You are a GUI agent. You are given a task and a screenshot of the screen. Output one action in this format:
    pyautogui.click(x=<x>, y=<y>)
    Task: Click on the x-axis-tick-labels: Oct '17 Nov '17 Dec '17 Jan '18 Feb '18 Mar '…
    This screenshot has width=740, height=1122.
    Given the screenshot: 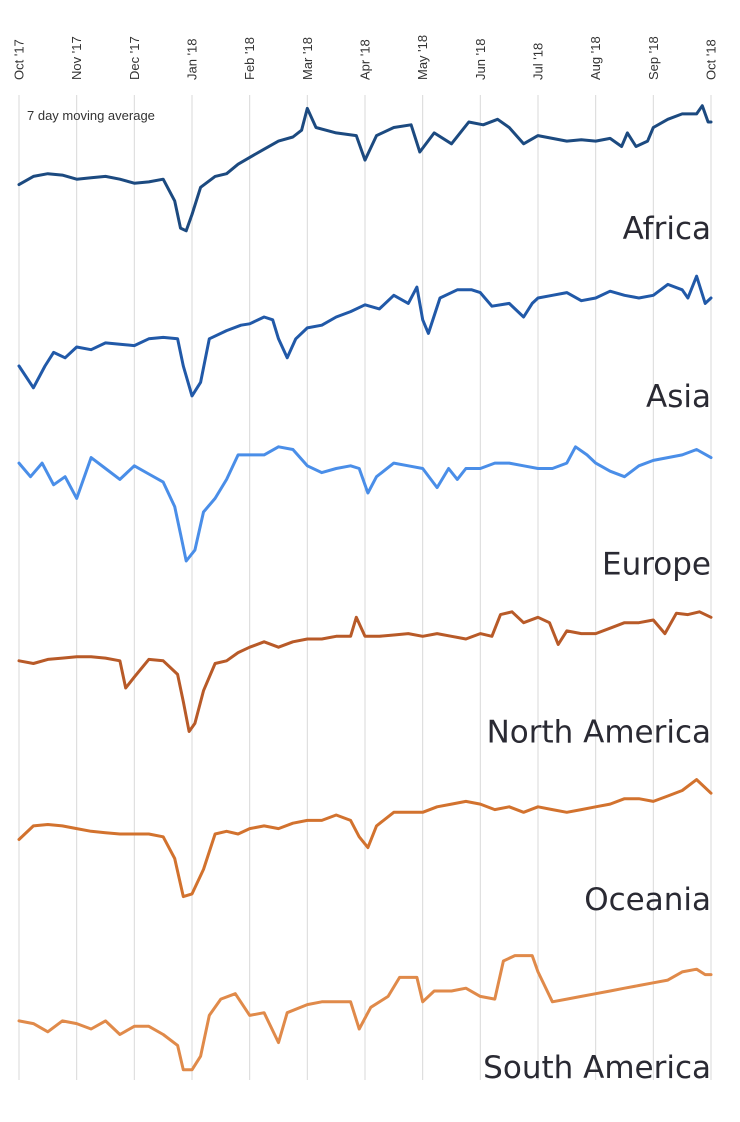 What is the action you would take?
    pyautogui.click(x=365, y=57)
    